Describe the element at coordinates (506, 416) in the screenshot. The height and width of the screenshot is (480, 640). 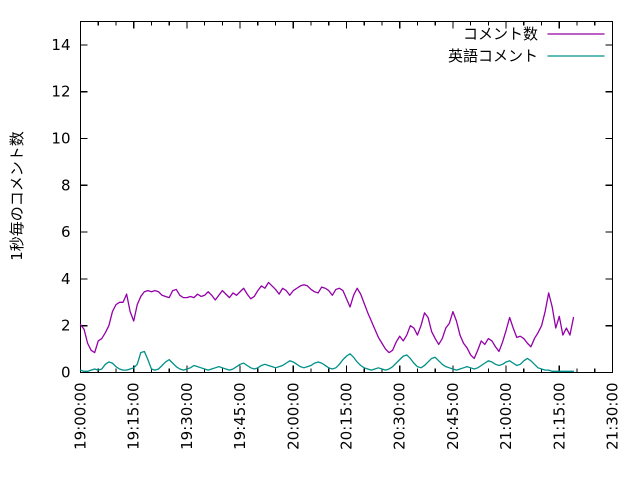
I see `x-tick-label: 21:00:00` at that location.